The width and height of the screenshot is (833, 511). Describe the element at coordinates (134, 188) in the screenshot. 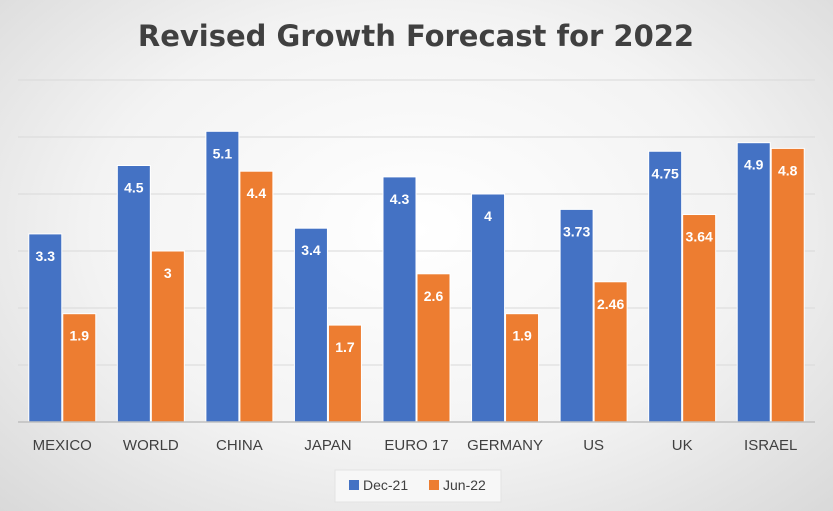

I see `data-label: 4.5` at that location.